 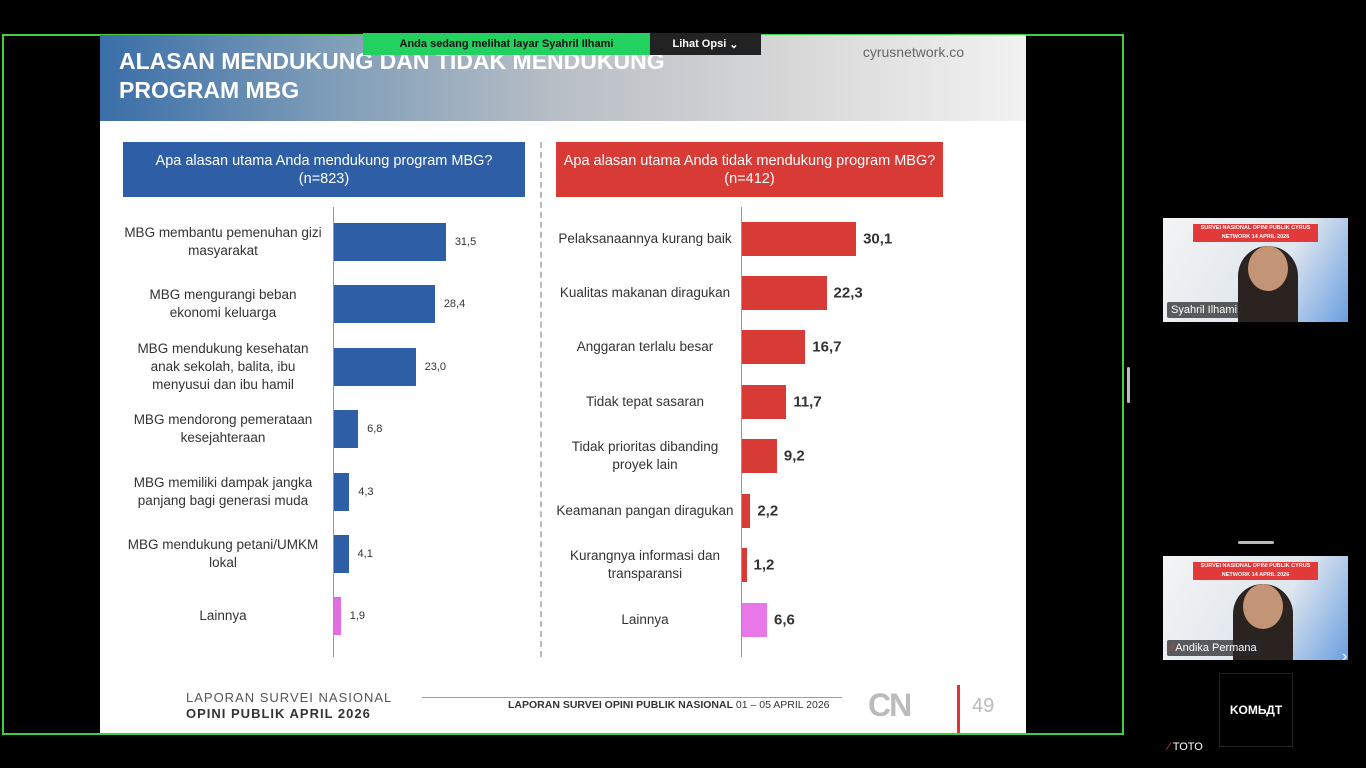 I want to click on value-label: 1,2, so click(x=764, y=565).